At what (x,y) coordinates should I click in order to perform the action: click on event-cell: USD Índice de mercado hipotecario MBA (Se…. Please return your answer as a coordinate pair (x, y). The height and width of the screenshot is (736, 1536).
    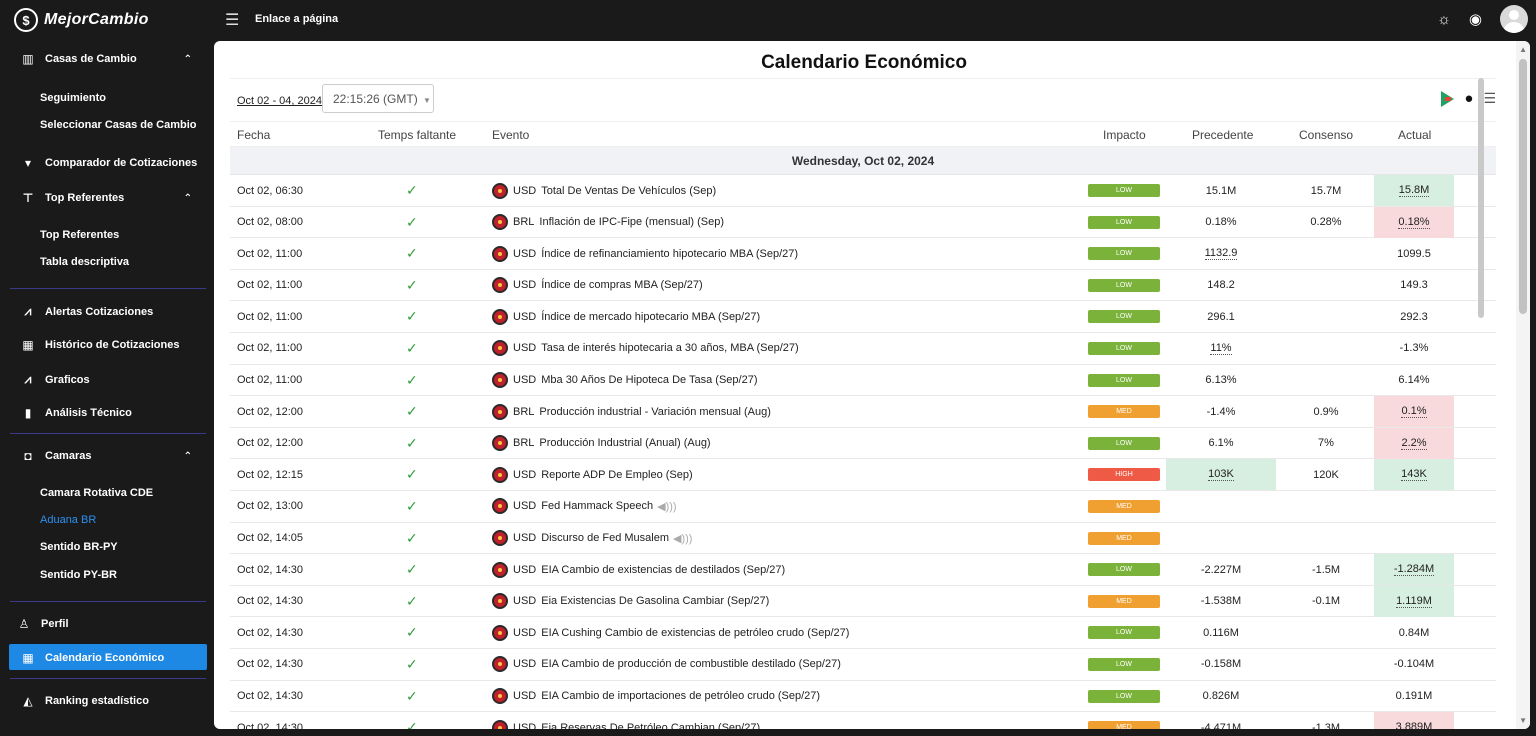
    Looking at the image, I should click on (626, 316).